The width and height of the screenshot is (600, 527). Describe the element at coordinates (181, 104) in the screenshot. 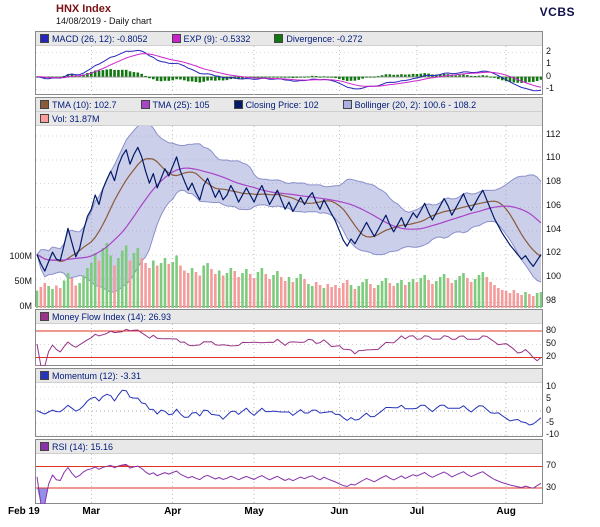

I see `legend-label: TMA (25): 105` at that location.